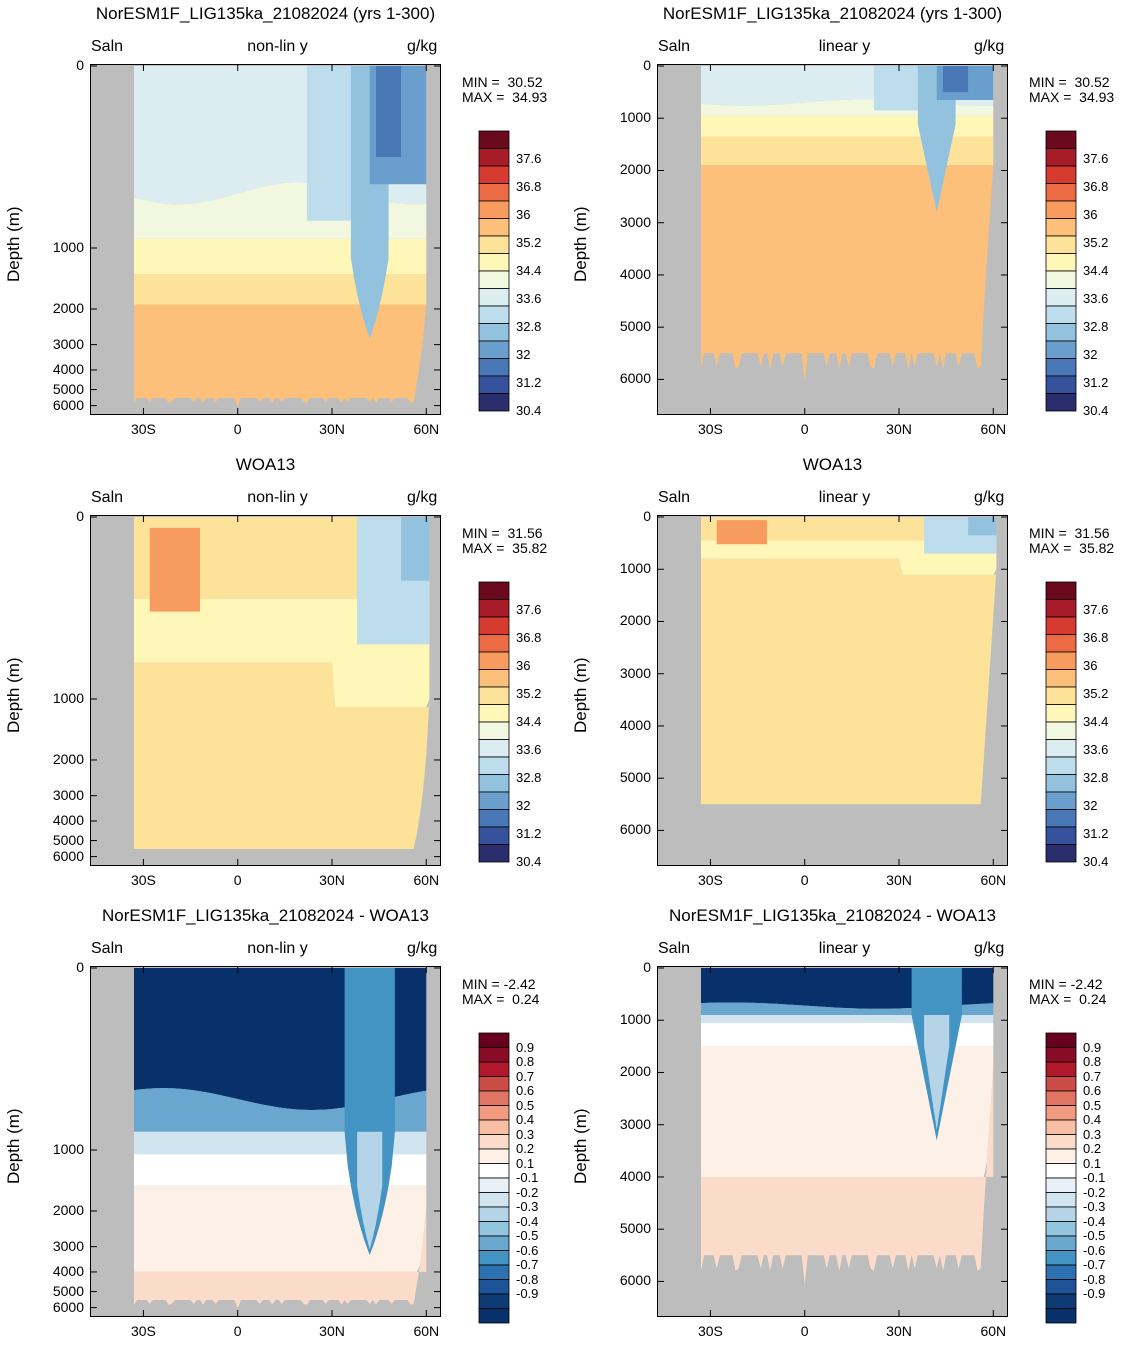  What do you see at coordinates (525, 1134) in the screenshot?
I see `colorbar-label: 0.3` at bounding box center [525, 1134].